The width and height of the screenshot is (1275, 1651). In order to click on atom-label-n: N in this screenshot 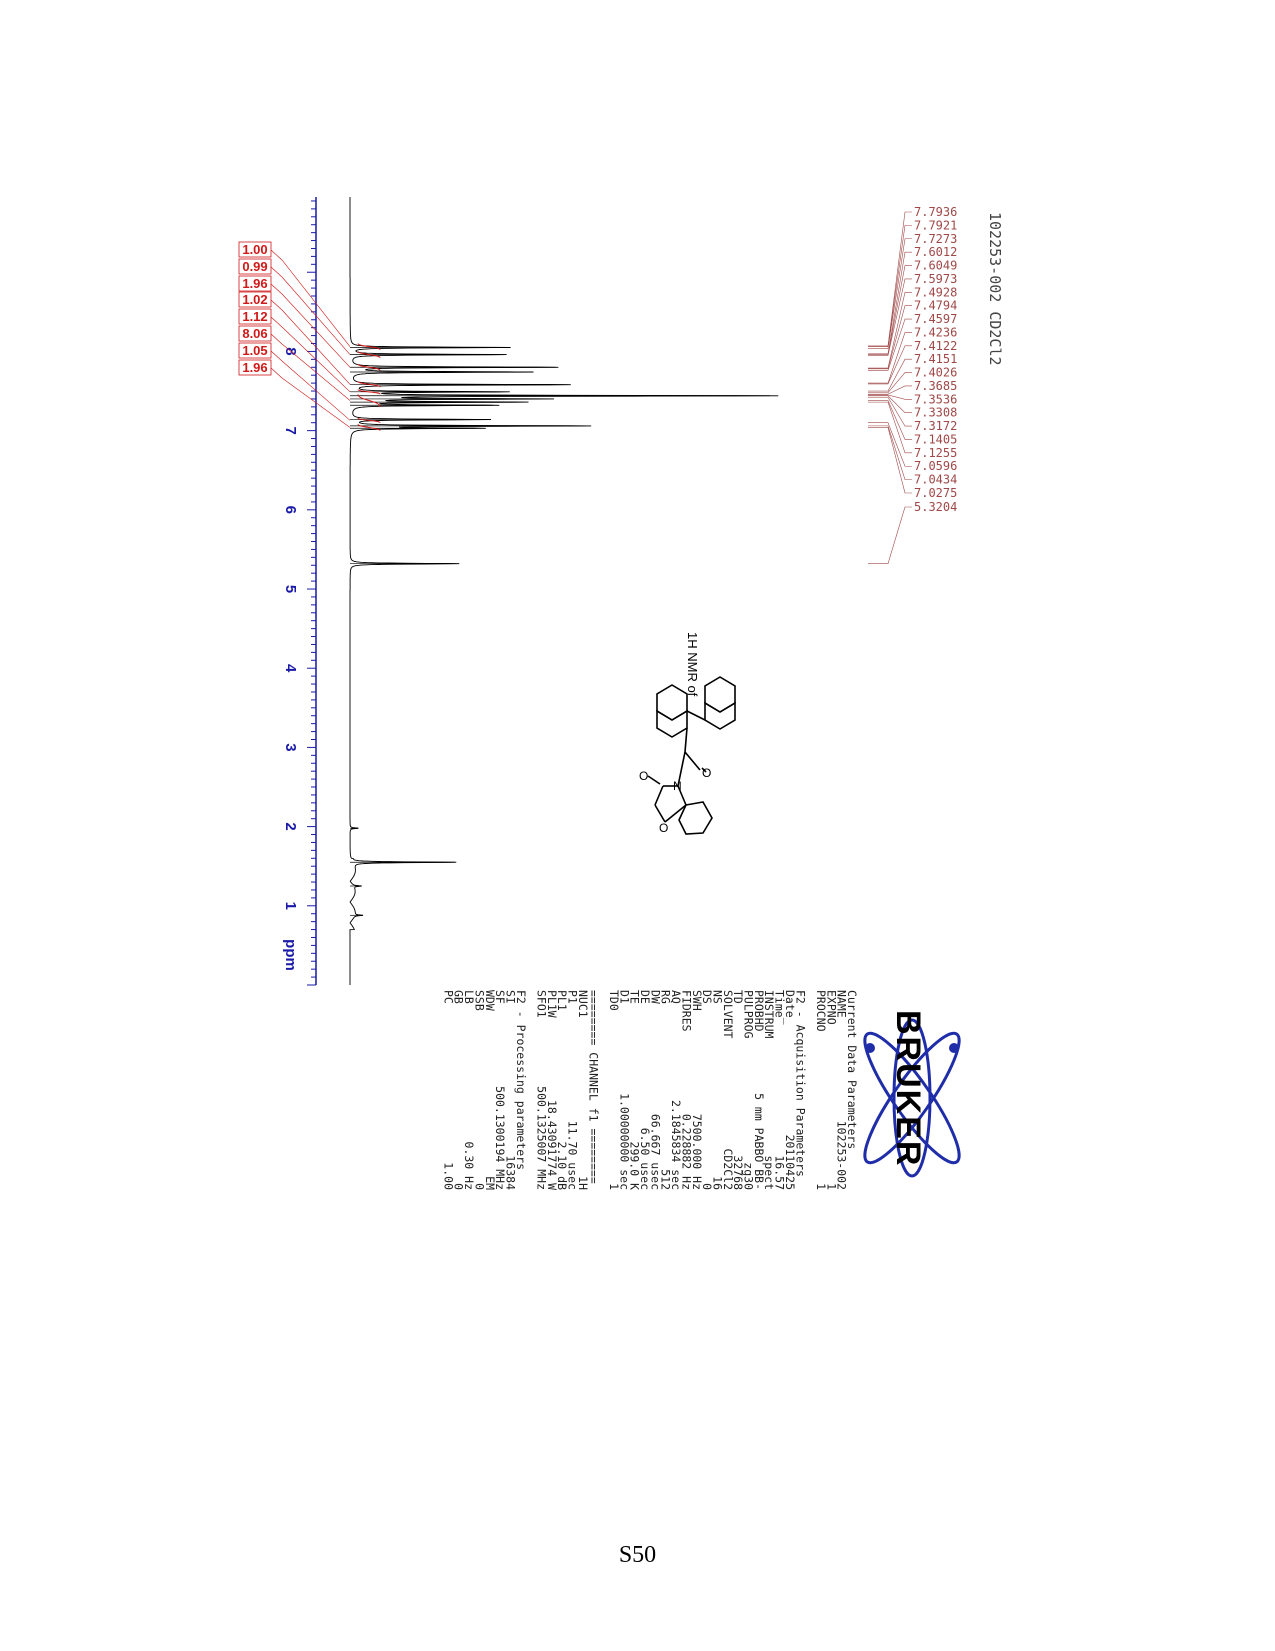, I will do `click(677, 786)`.